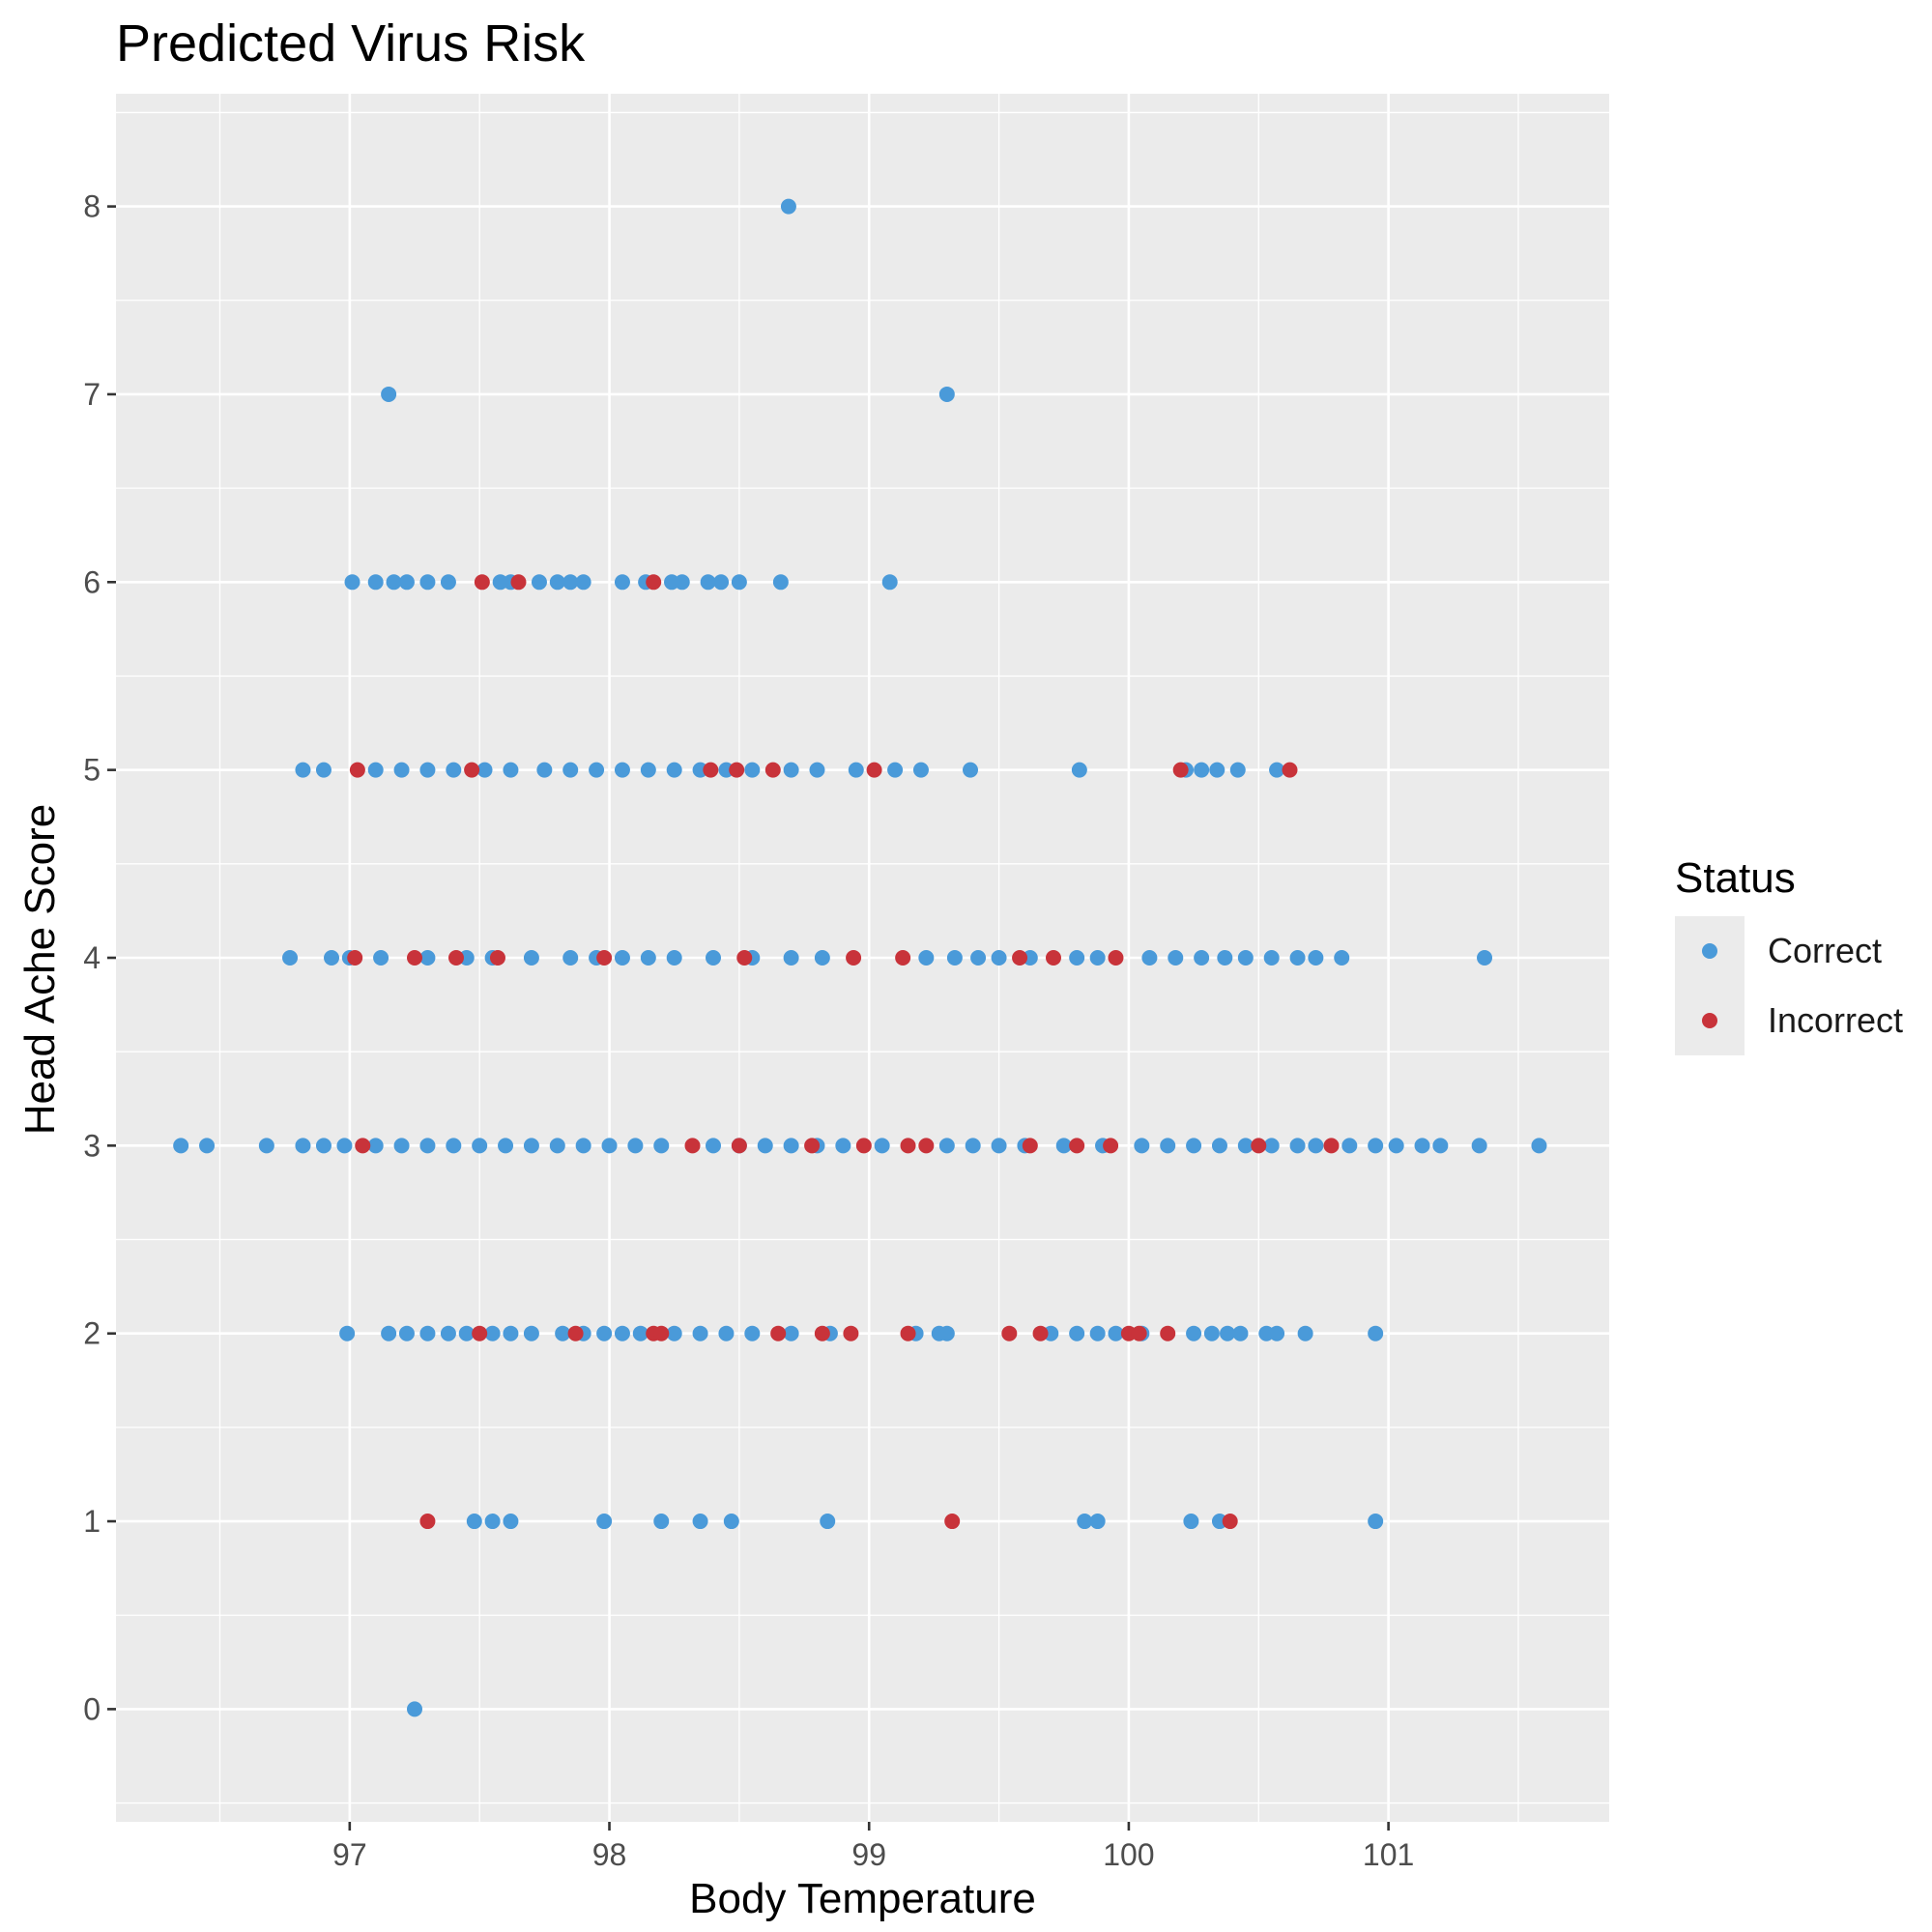 Image resolution: width=1932 pixels, height=1932 pixels. What do you see at coordinates (92, 1333) in the screenshot?
I see `y-tick-label: 2` at bounding box center [92, 1333].